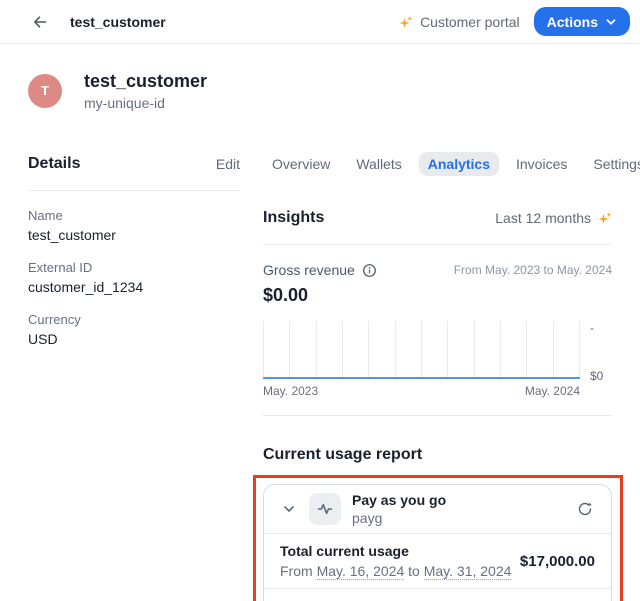  Describe the element at coordinates (72, 235) in the screenshot. I see `field-value: test_customer` at that location.